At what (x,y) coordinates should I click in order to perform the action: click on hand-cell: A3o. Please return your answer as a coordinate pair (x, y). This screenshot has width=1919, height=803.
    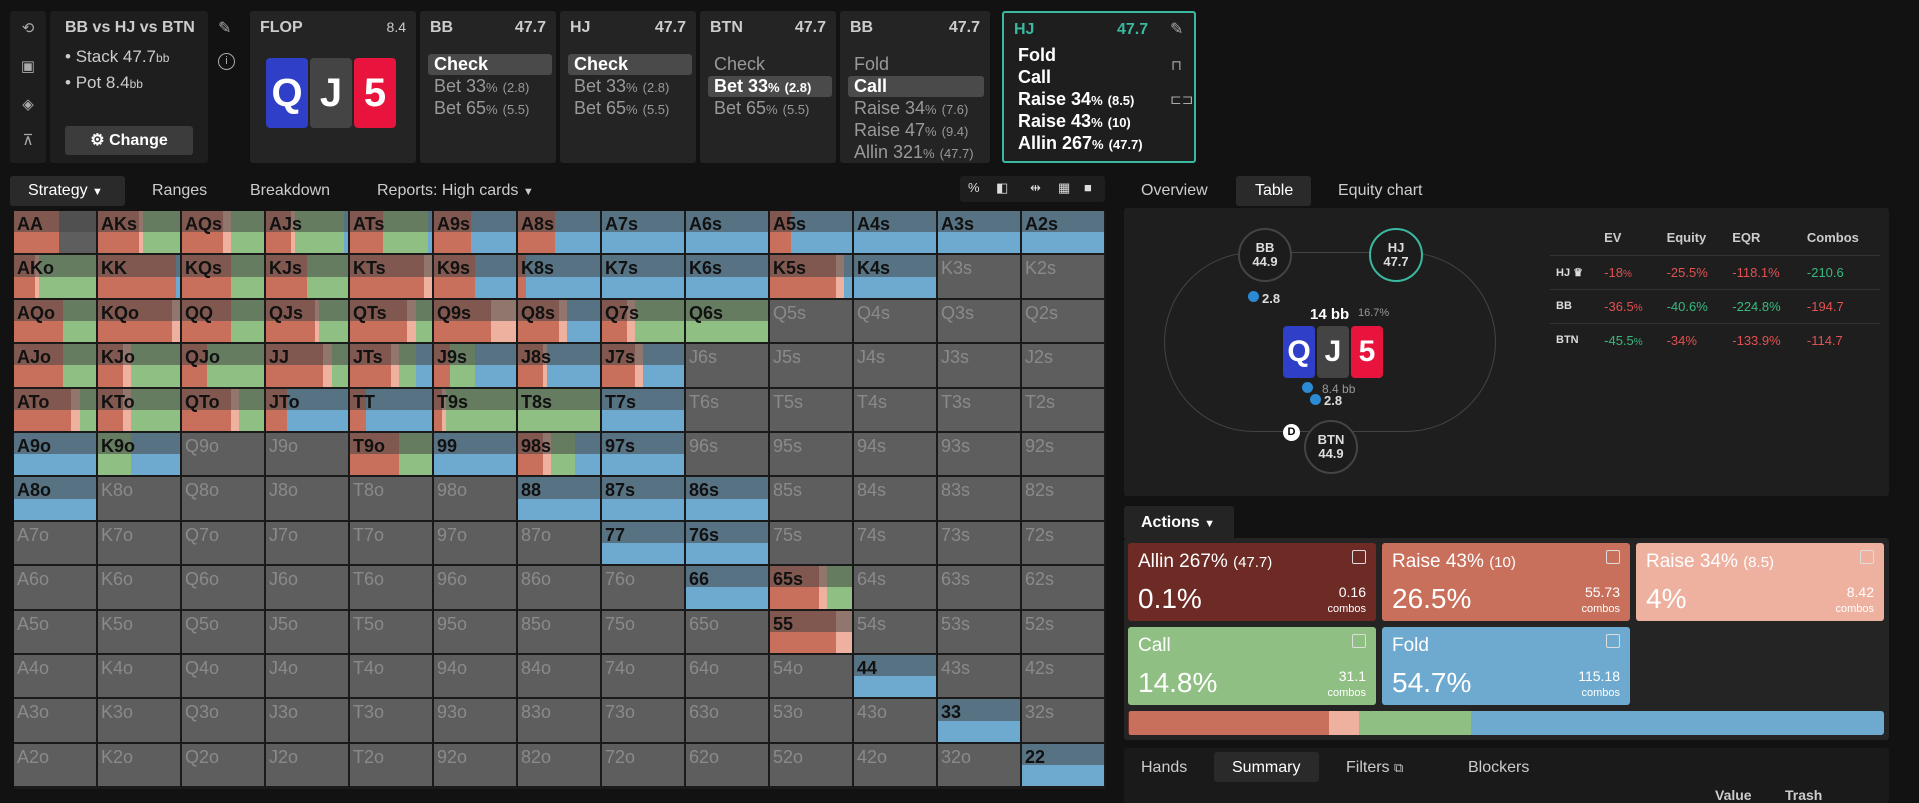
    Looking at the image, I should click on (55, 720).